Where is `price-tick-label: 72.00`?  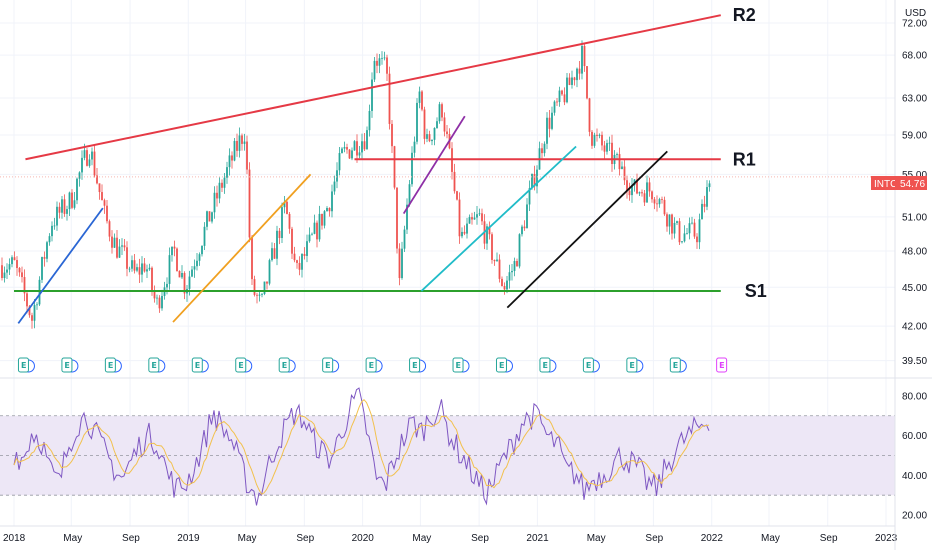
price-tick-label: 72.00 is located at coordinates (914, 23).